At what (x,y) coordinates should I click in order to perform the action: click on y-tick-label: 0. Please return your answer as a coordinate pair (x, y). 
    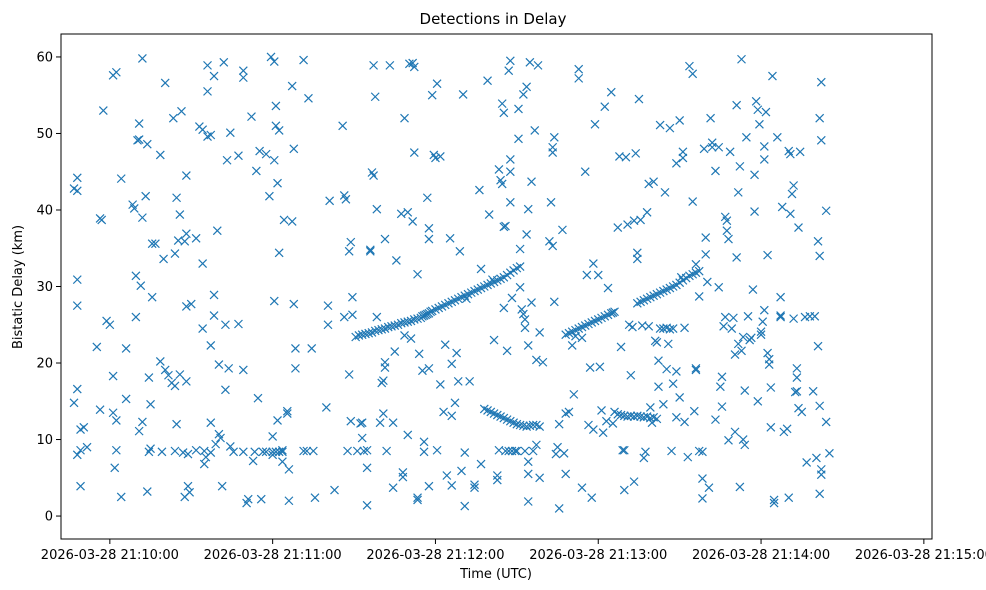
    Looking at the image, I should click on (49, 517).